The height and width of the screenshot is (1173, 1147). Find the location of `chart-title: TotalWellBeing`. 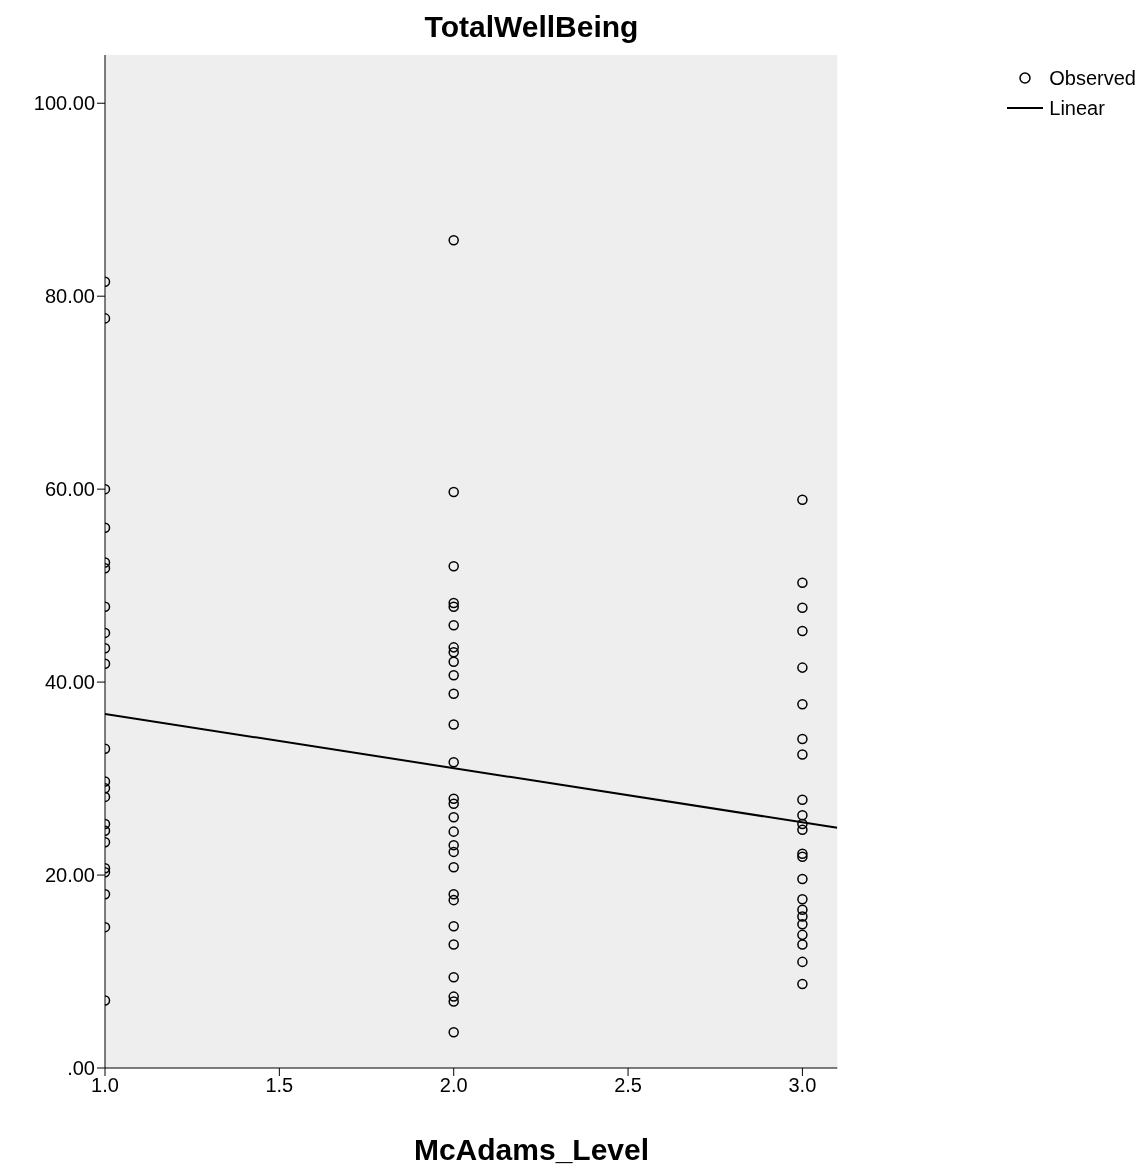

chart-title: TotalWellBeing is located at coordinates (531, 27).